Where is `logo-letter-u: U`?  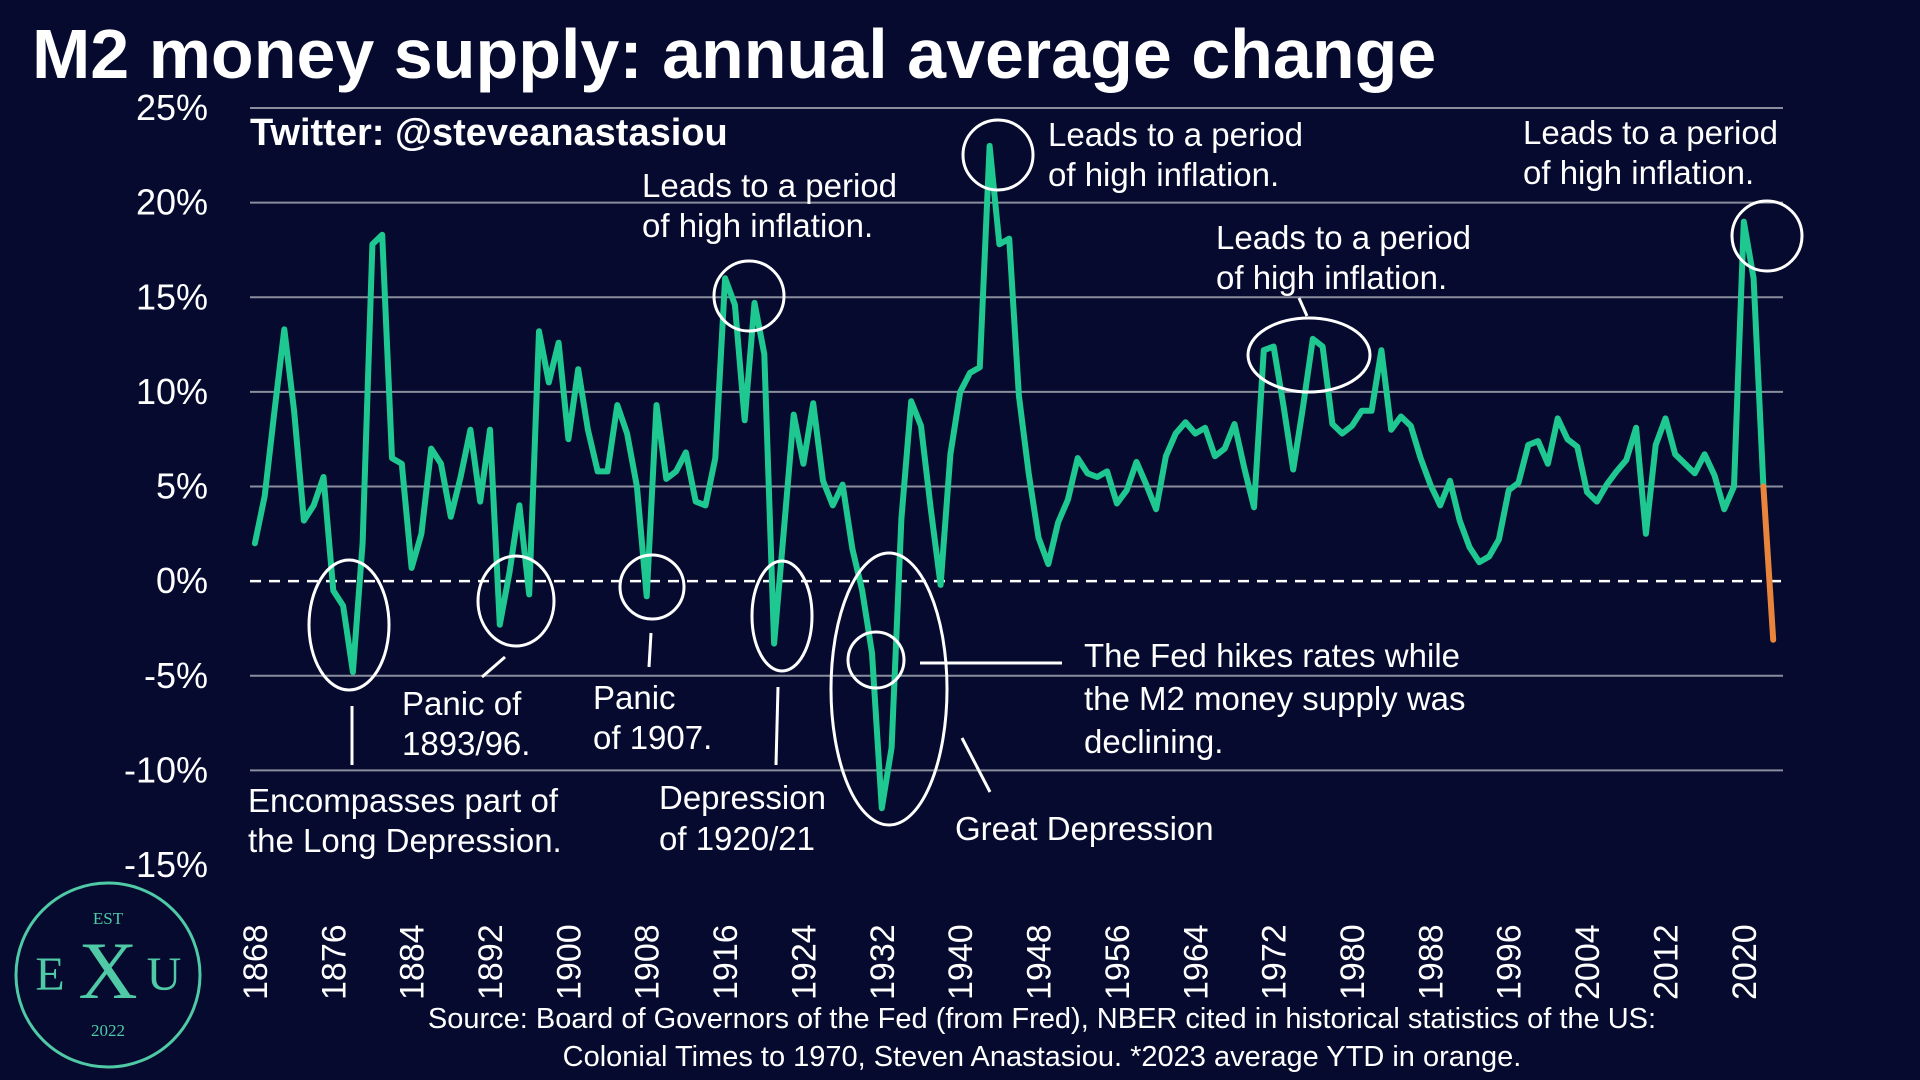
logo-letter-u: U is located at coordinates (164, 974).